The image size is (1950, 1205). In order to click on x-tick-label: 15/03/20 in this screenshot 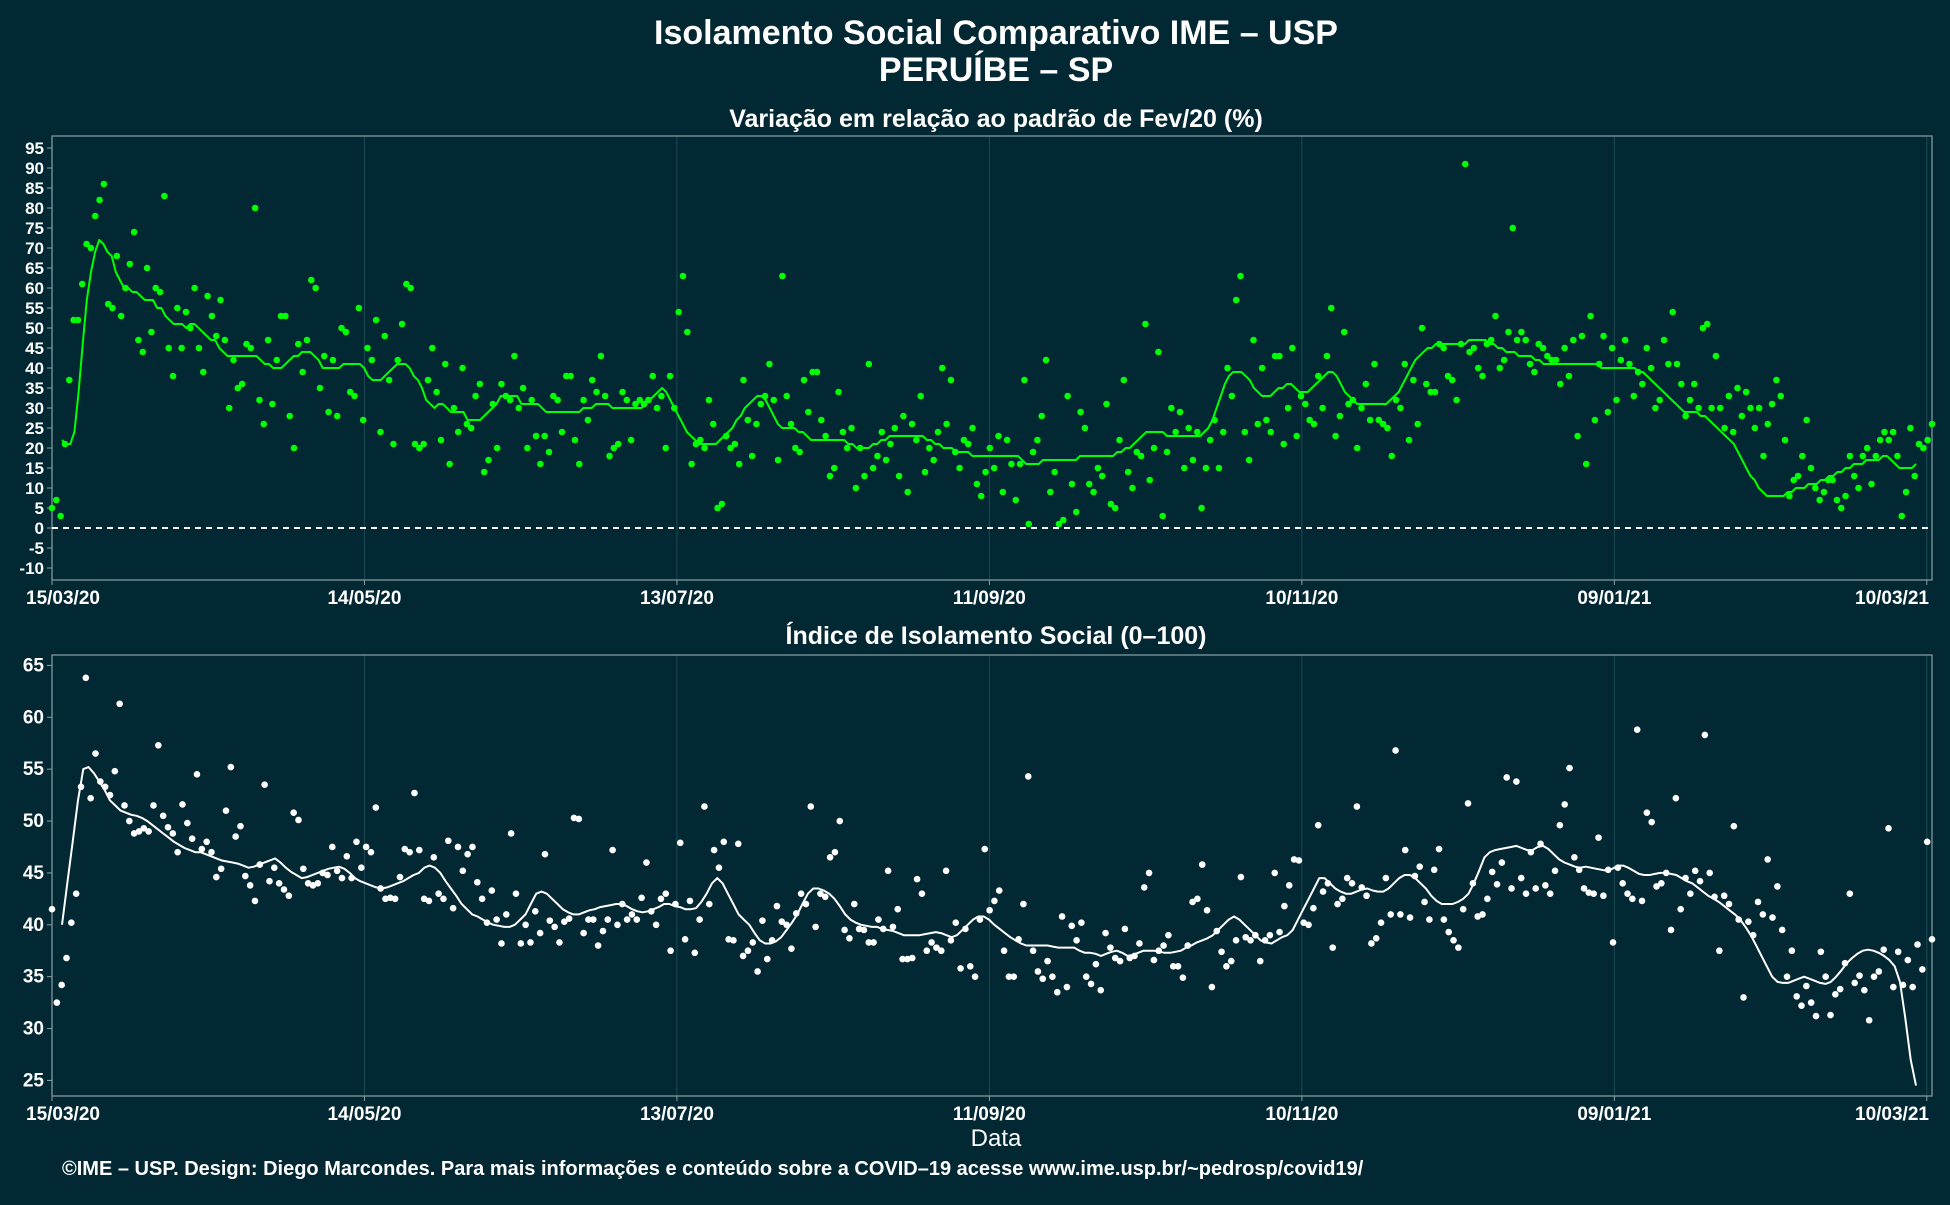, I will do `click(63, 1114)`.